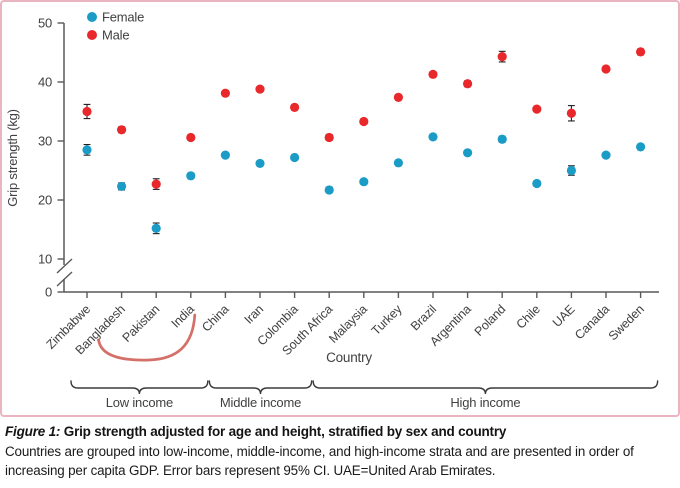 Image resolution: width=680 pixels, height=488 pixels. I want to click on data-point-male-china, so click(225, 93).